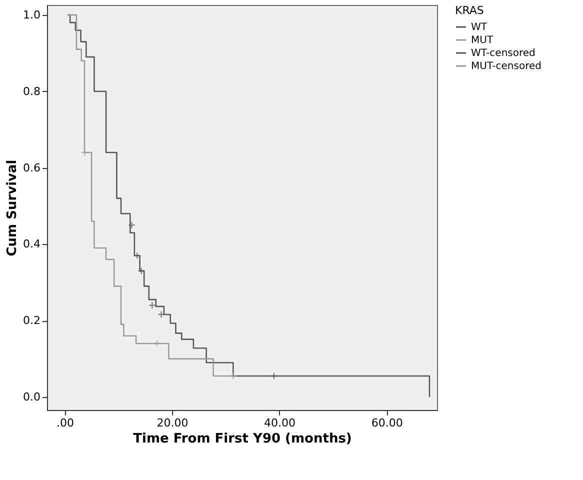 This screenshot has height=480, width=583. I want to click on x-tick-label: 60.00, so click(387, 423).